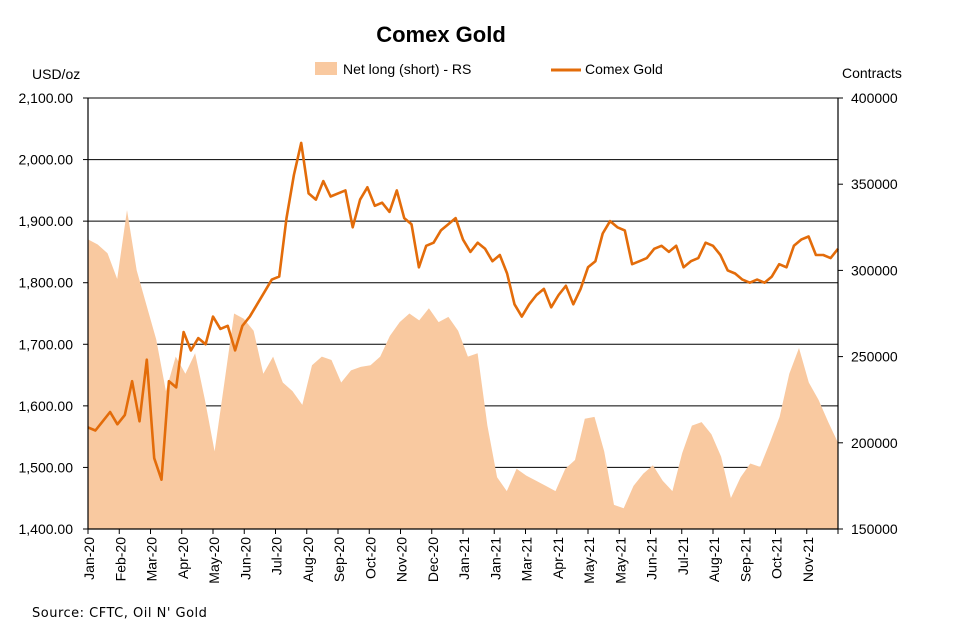 The width and height of the screenshot is (960, 625). I want to click on x-tick-label: Aug-21, so click(714, 559).